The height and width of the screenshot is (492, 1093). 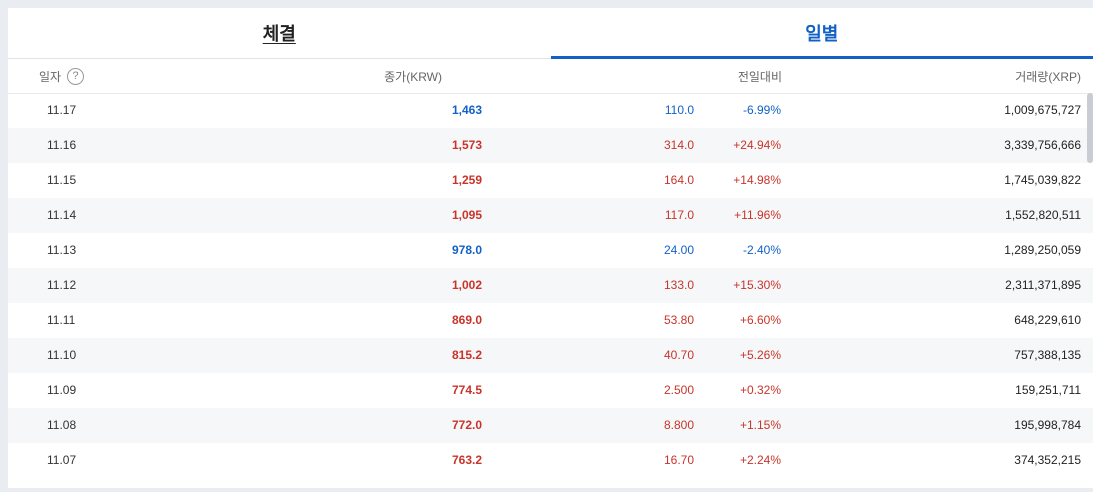 What do you see at coordinates (1043, 215) in the screenshot?
I see `row-volume: 1,552,820,511` at bounding box center [1043, 215].